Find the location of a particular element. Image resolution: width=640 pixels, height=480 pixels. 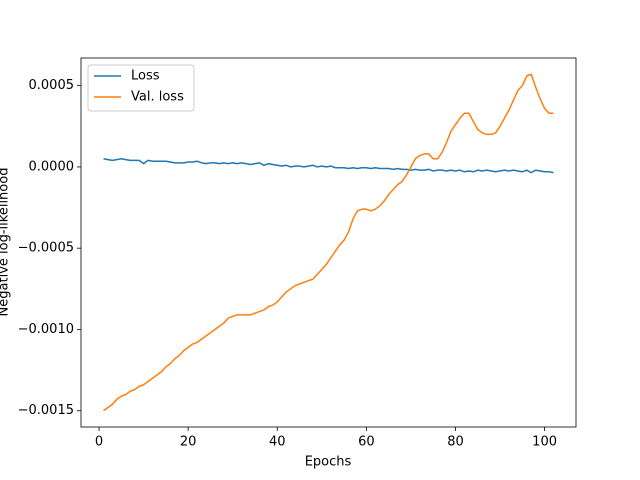

y-axis-label: Negative log-likelihood is located at coordinates (6, 242).